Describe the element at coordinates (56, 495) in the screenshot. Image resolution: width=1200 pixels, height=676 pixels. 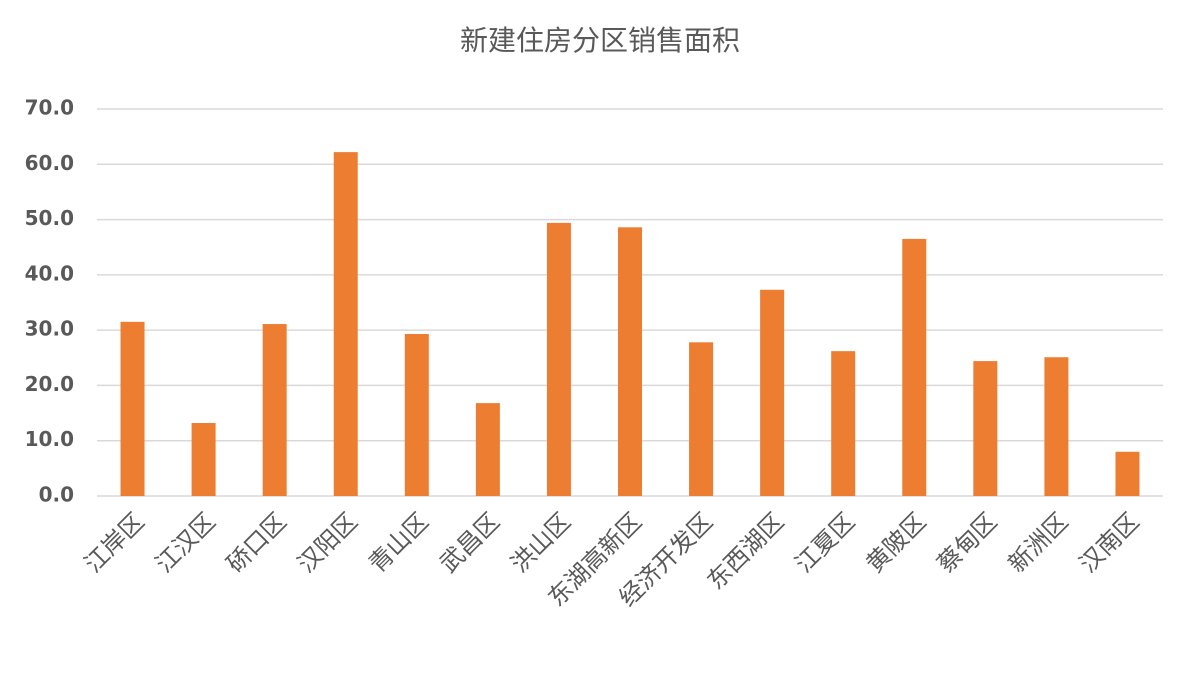
I see `y-tick-label: 0.0` at that location.